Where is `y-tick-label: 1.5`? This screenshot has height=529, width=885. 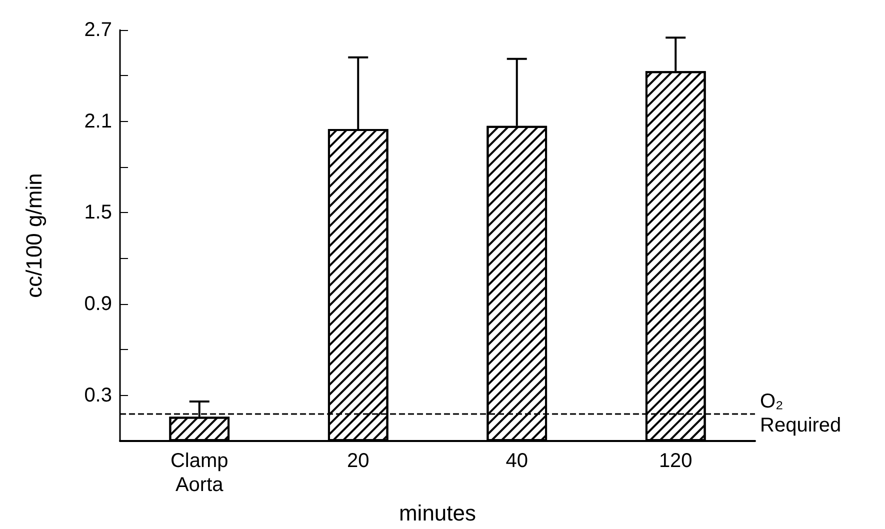
y-tick-label: 1.5 is located at coordinates (98, 213).